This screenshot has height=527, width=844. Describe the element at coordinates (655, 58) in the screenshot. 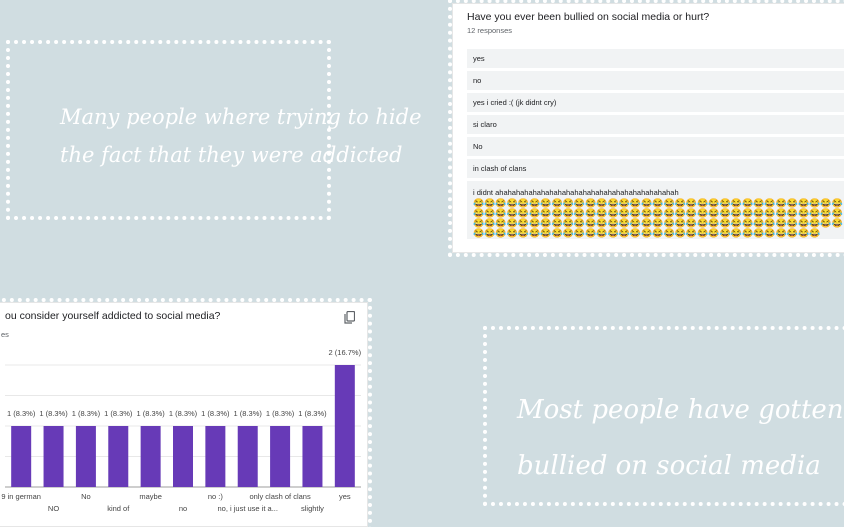

I see `list-item: yes` at that location.